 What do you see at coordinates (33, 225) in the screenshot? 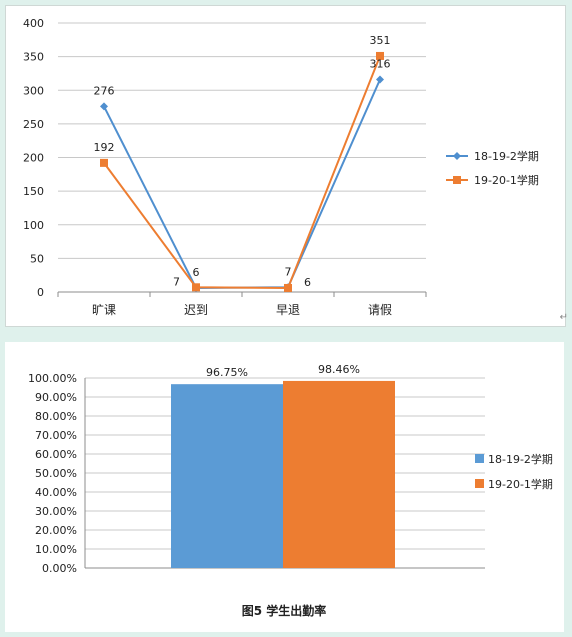
I see `y-tick-label: 100` at bounding box center [33, 225].